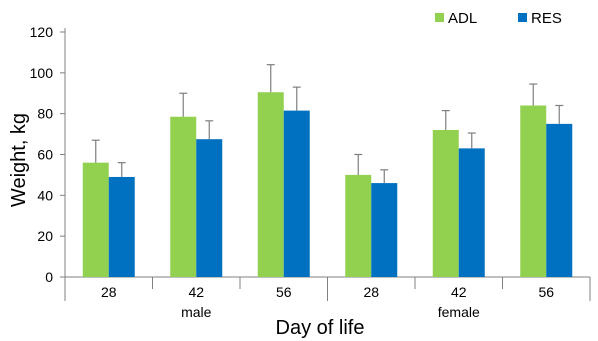 The height and width of the screenshot is (341, 598). Describe the element at coordinates (498, 18) in the screenshot. I see `legend: ADL RES` at that location.